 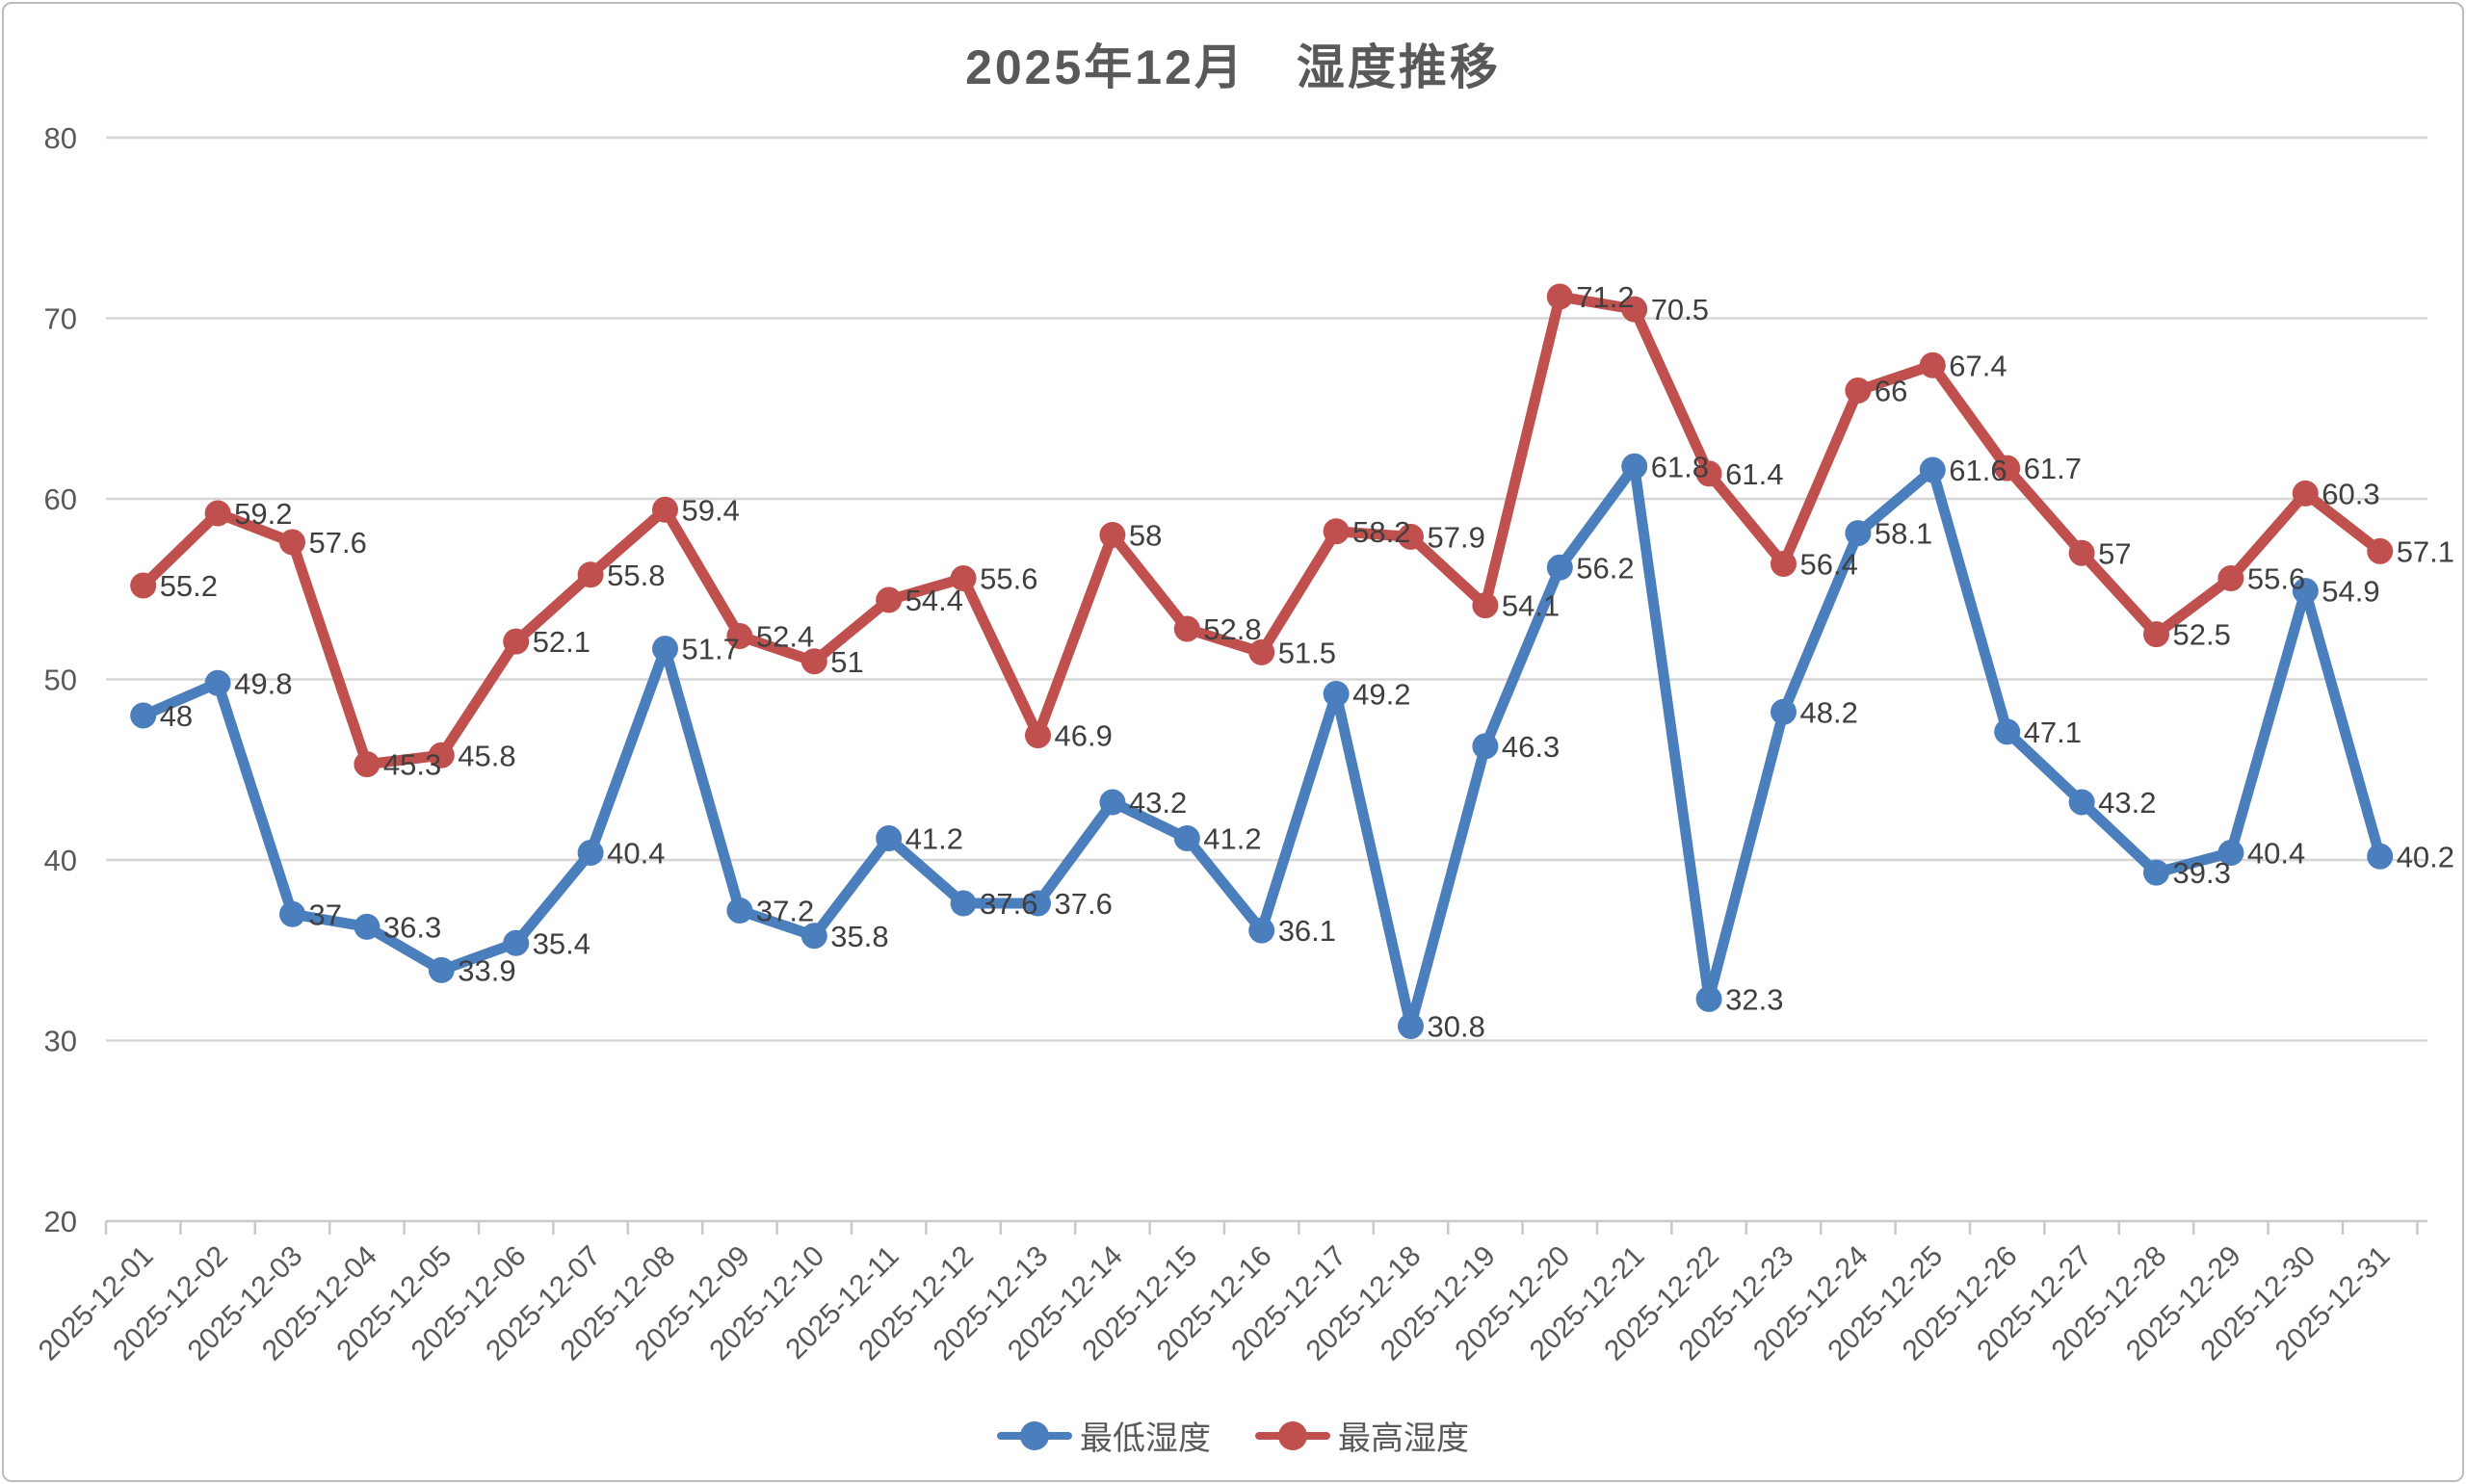 What do you see at coordinates (60, 319) in the screenshot?
I see `y-axis-tick-label: 70` at bounding box center [60, 319].